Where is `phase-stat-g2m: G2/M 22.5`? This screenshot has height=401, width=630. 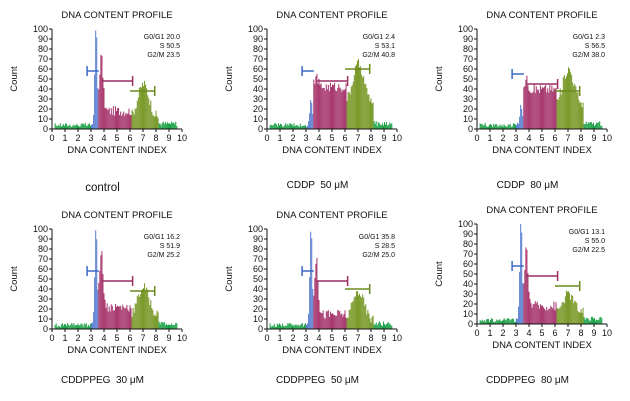 phase-stat-g2m: G2/M 22.5 is located at coordinates (588, 250).